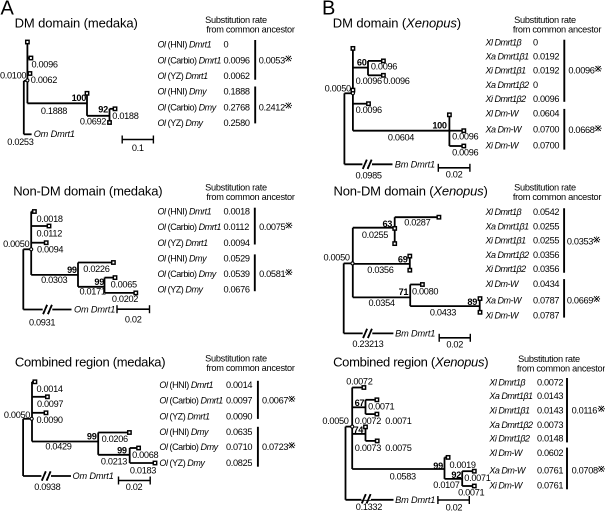 The image size is (605, 512). What do you see at coordinates (50, 249) in the screenshot?
I see `svg-text: 0.0094` at bounding box center [50, 249].